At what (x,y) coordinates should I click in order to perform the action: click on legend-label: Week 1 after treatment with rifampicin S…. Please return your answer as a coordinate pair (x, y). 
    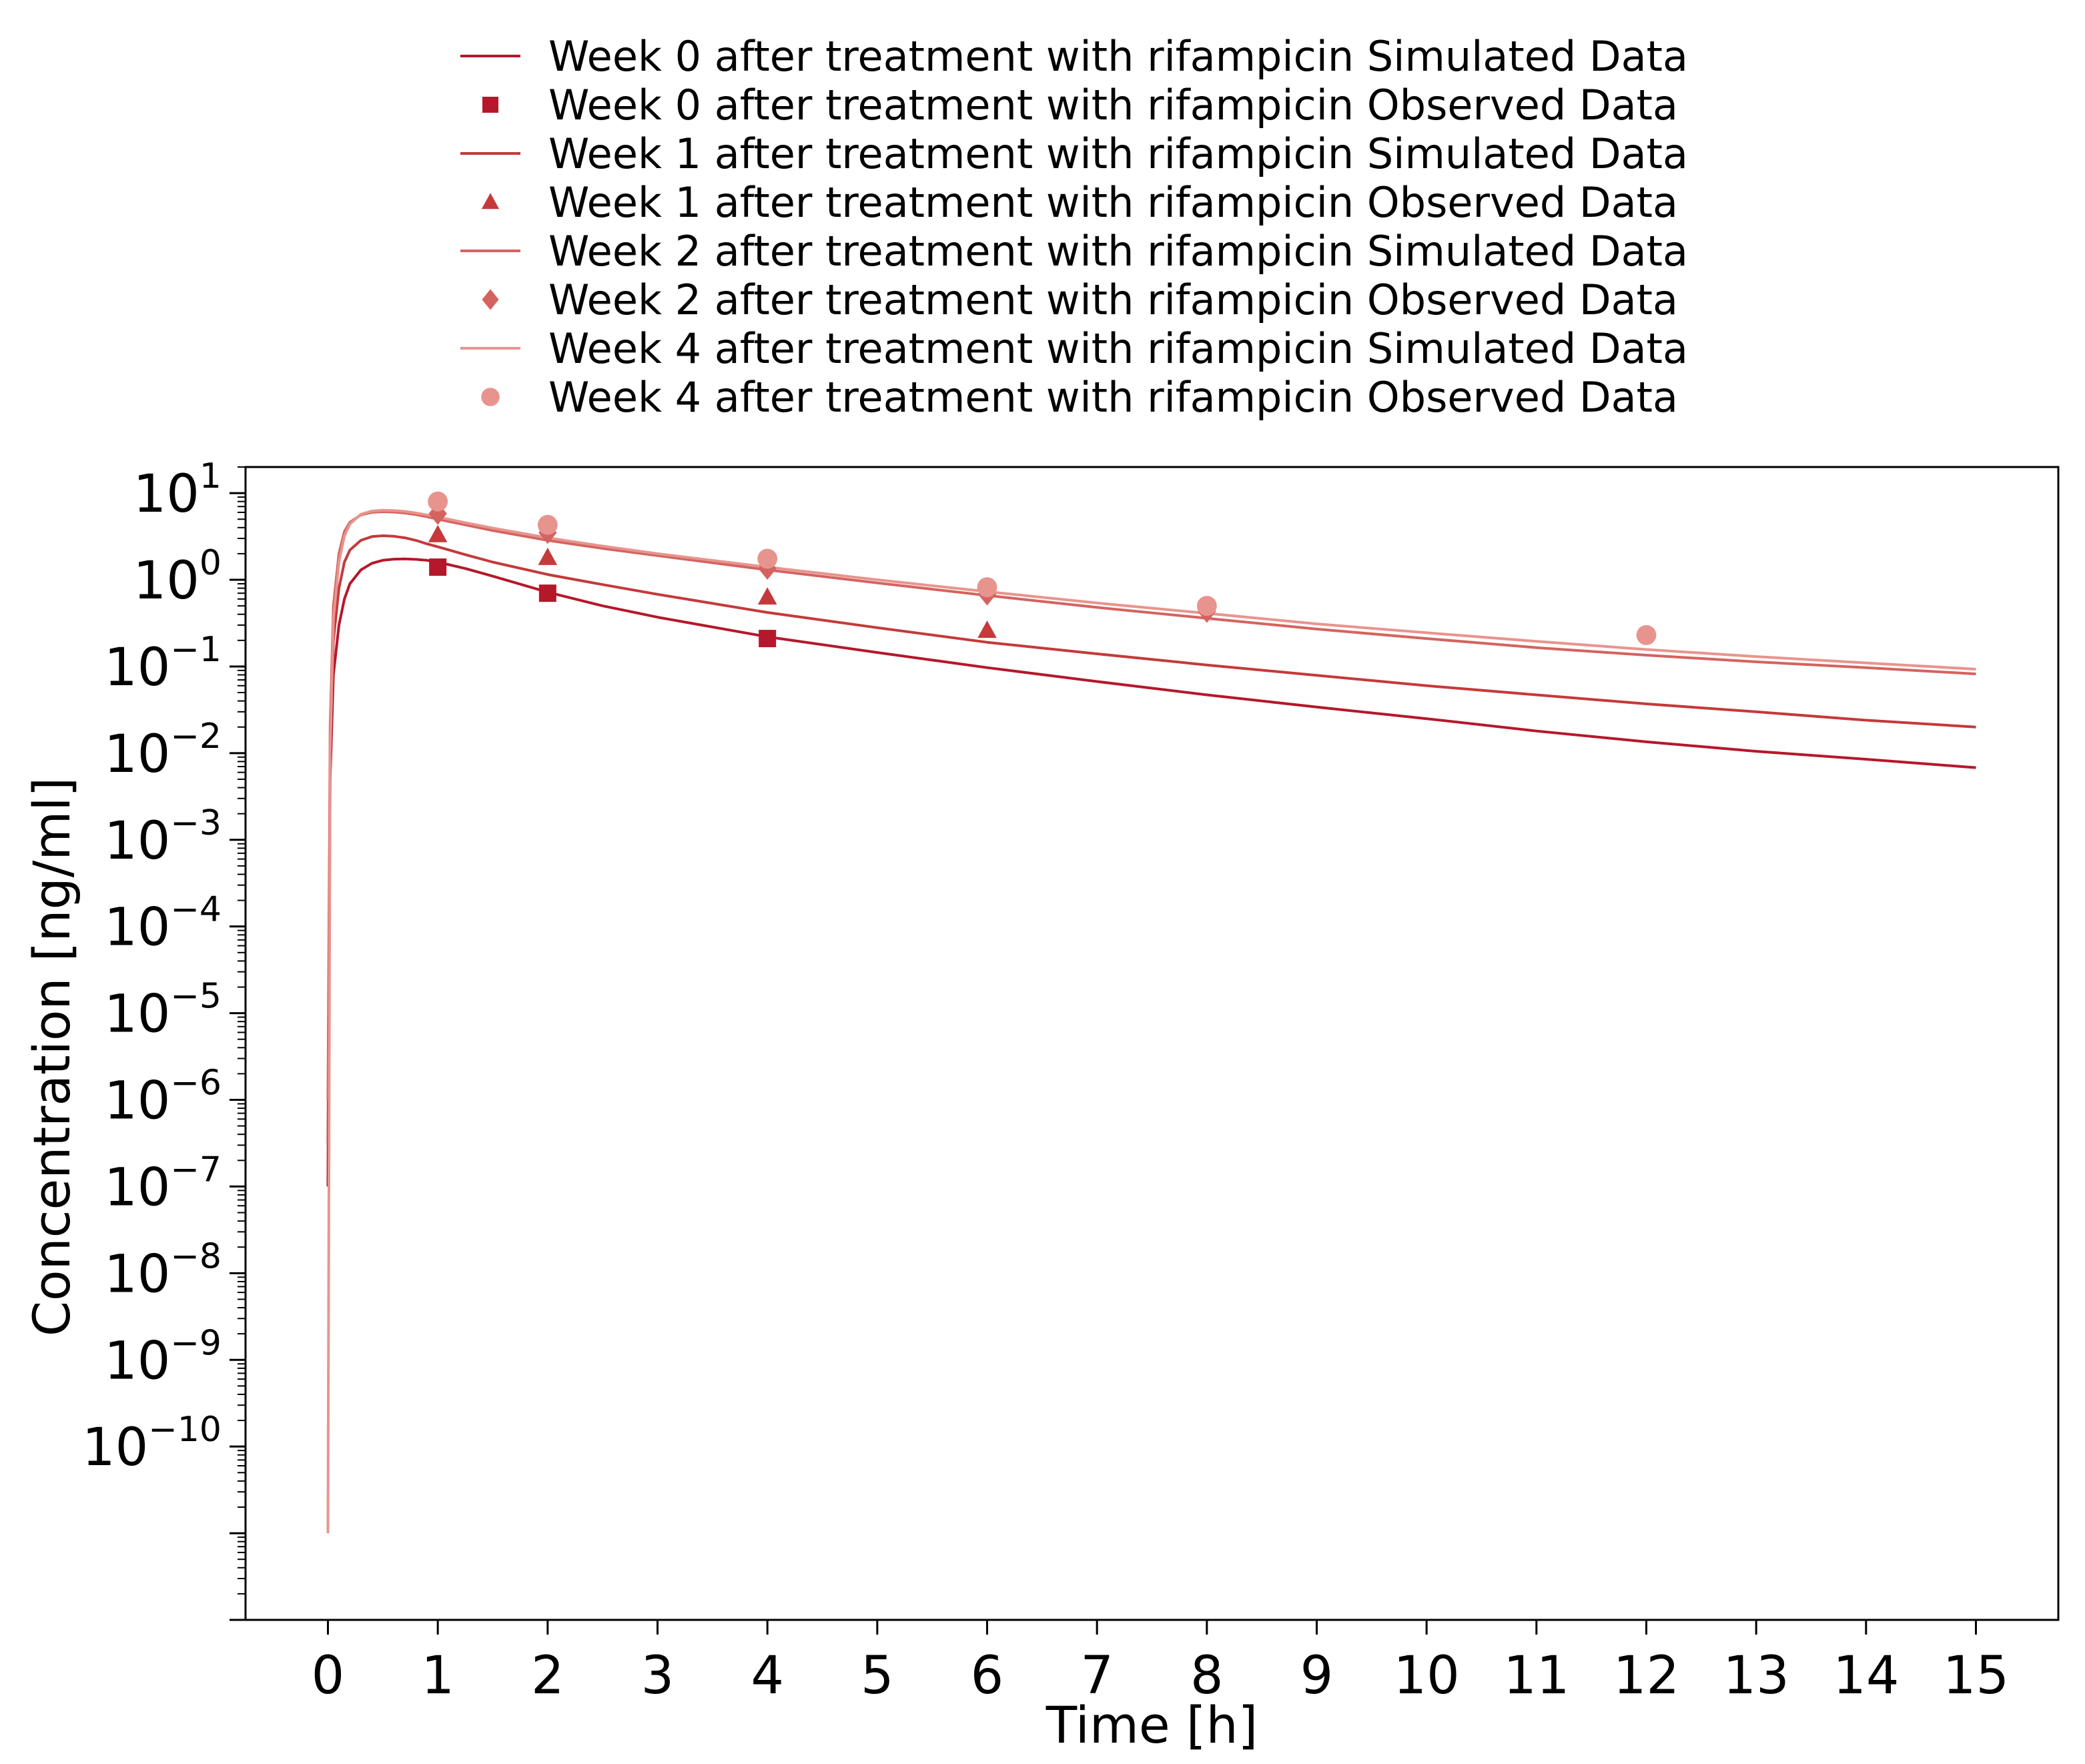
    Looking at the image, I should click on (1118, 153).